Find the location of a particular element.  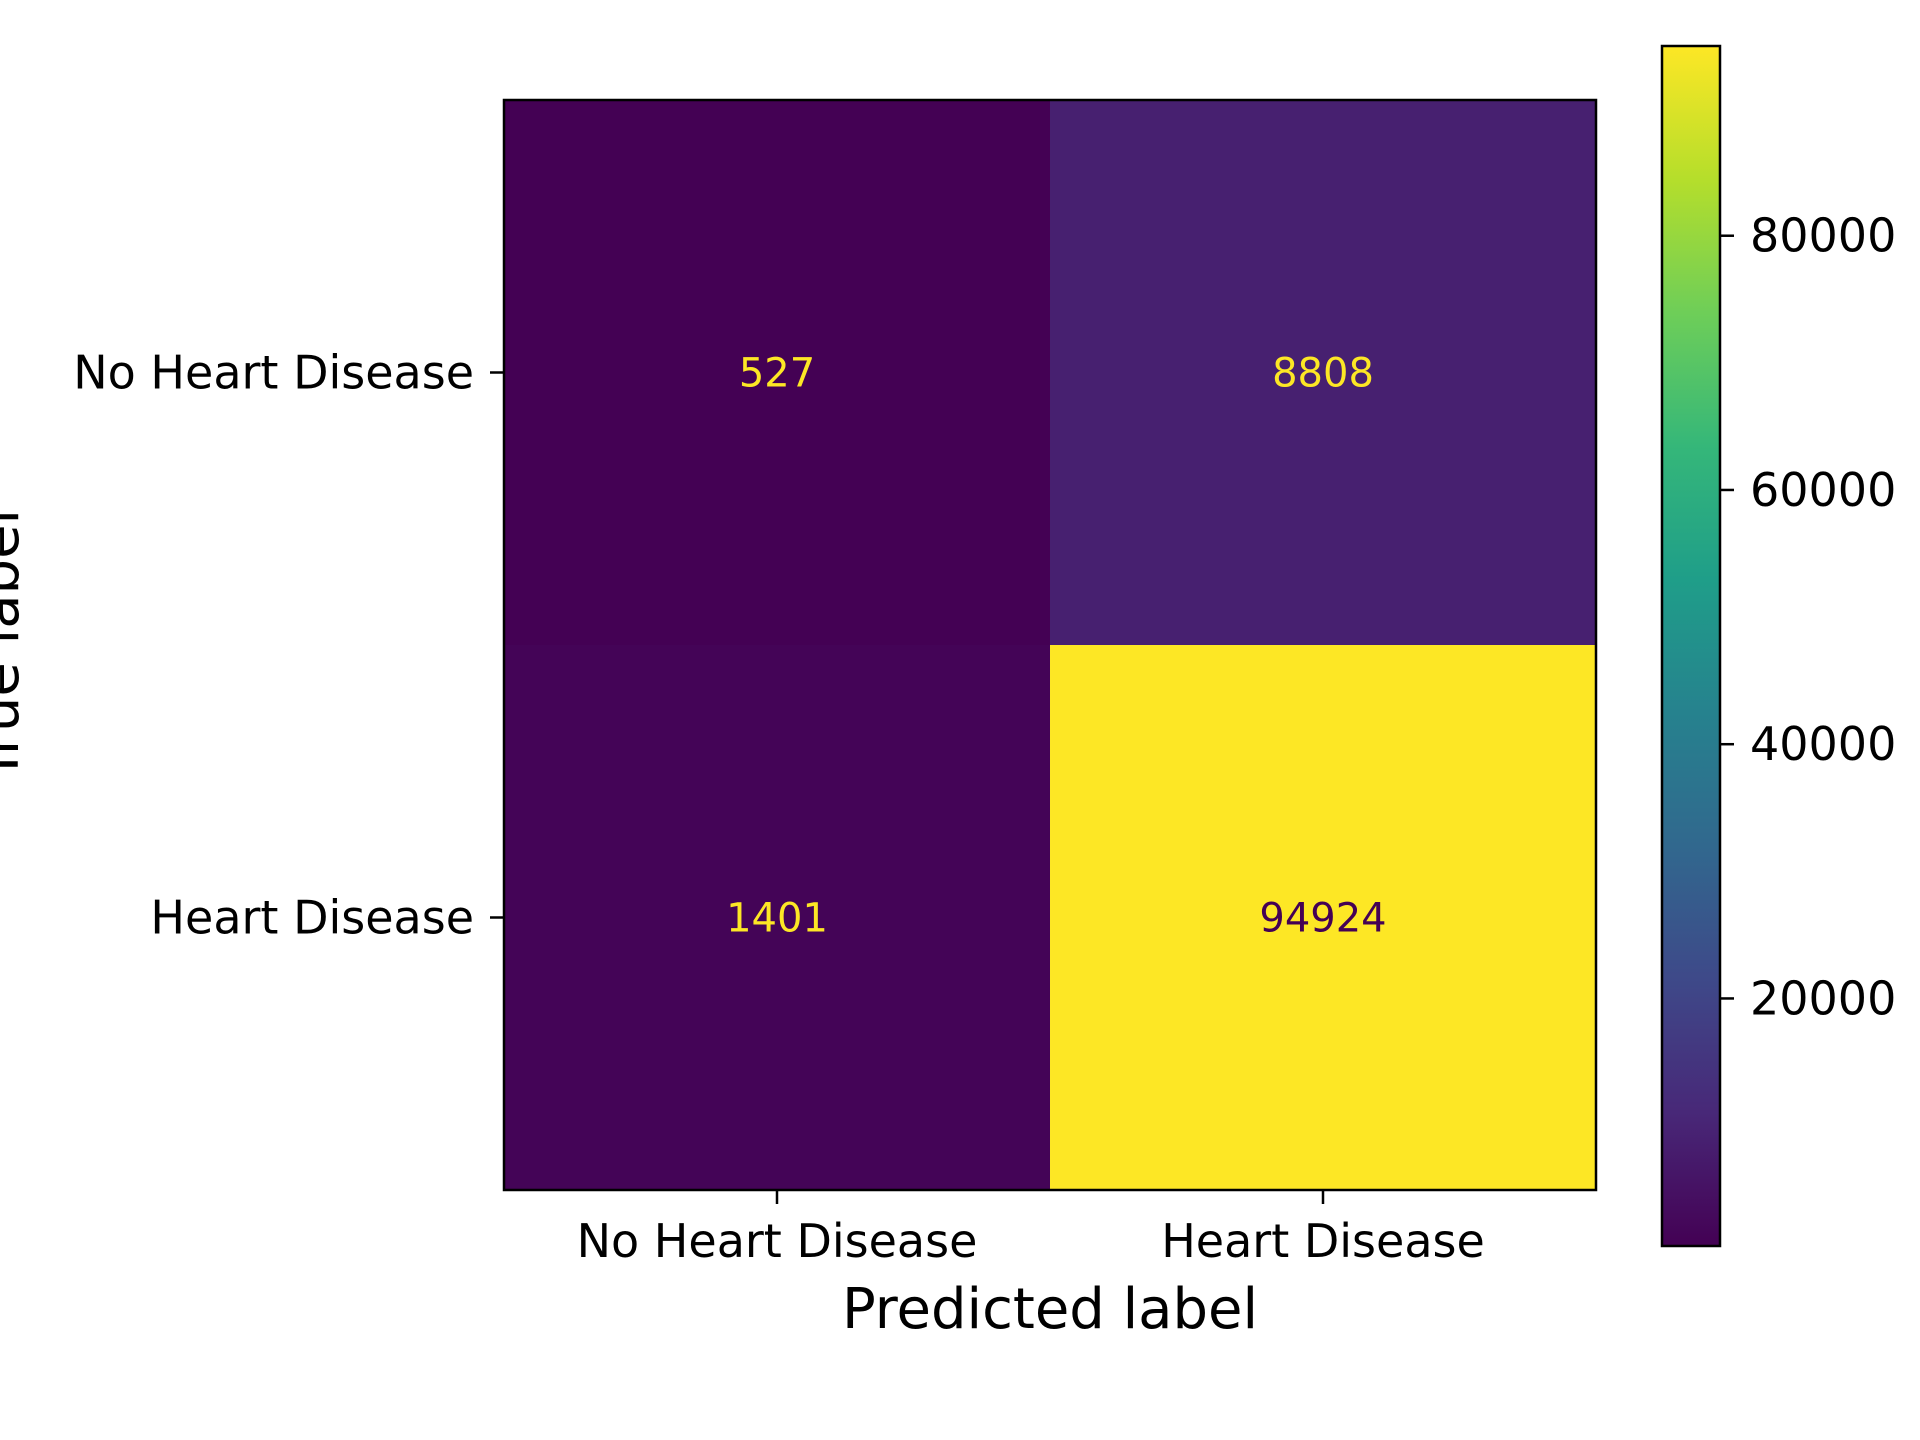

cell-value-labels: 527 8808 1401 94924 is located at coordinates (1056, 646).